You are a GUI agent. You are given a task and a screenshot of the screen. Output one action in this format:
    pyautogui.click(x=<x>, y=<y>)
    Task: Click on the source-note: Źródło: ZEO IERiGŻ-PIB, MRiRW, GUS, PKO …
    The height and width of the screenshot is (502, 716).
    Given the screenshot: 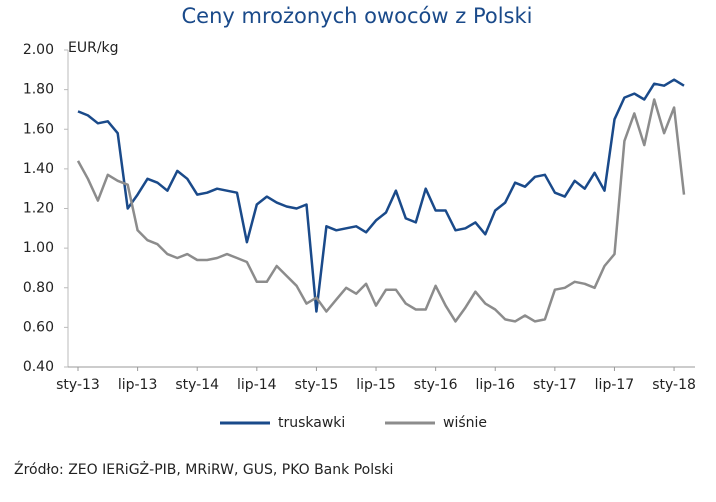 What is the action you would take?
    pyautogui.click(x=203, y=469)
    